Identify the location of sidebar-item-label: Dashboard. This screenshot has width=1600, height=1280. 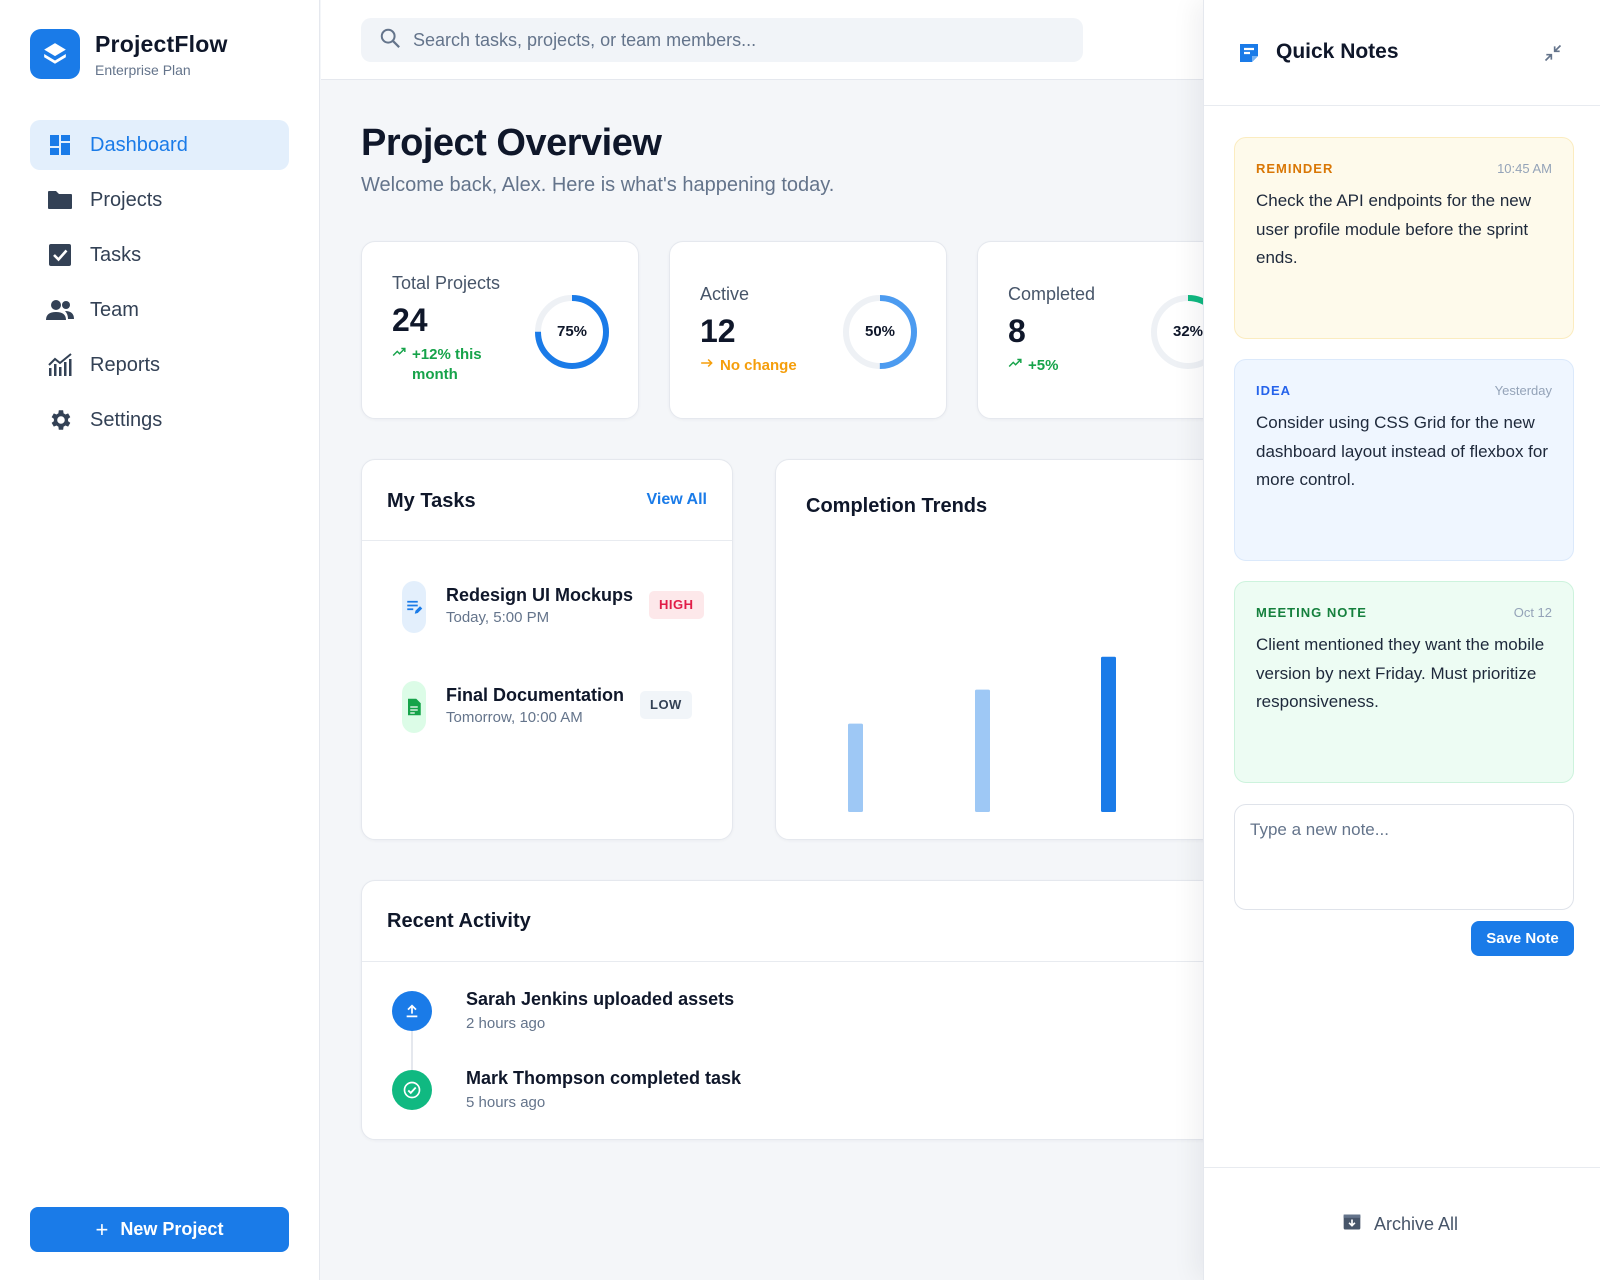
(139, 144).